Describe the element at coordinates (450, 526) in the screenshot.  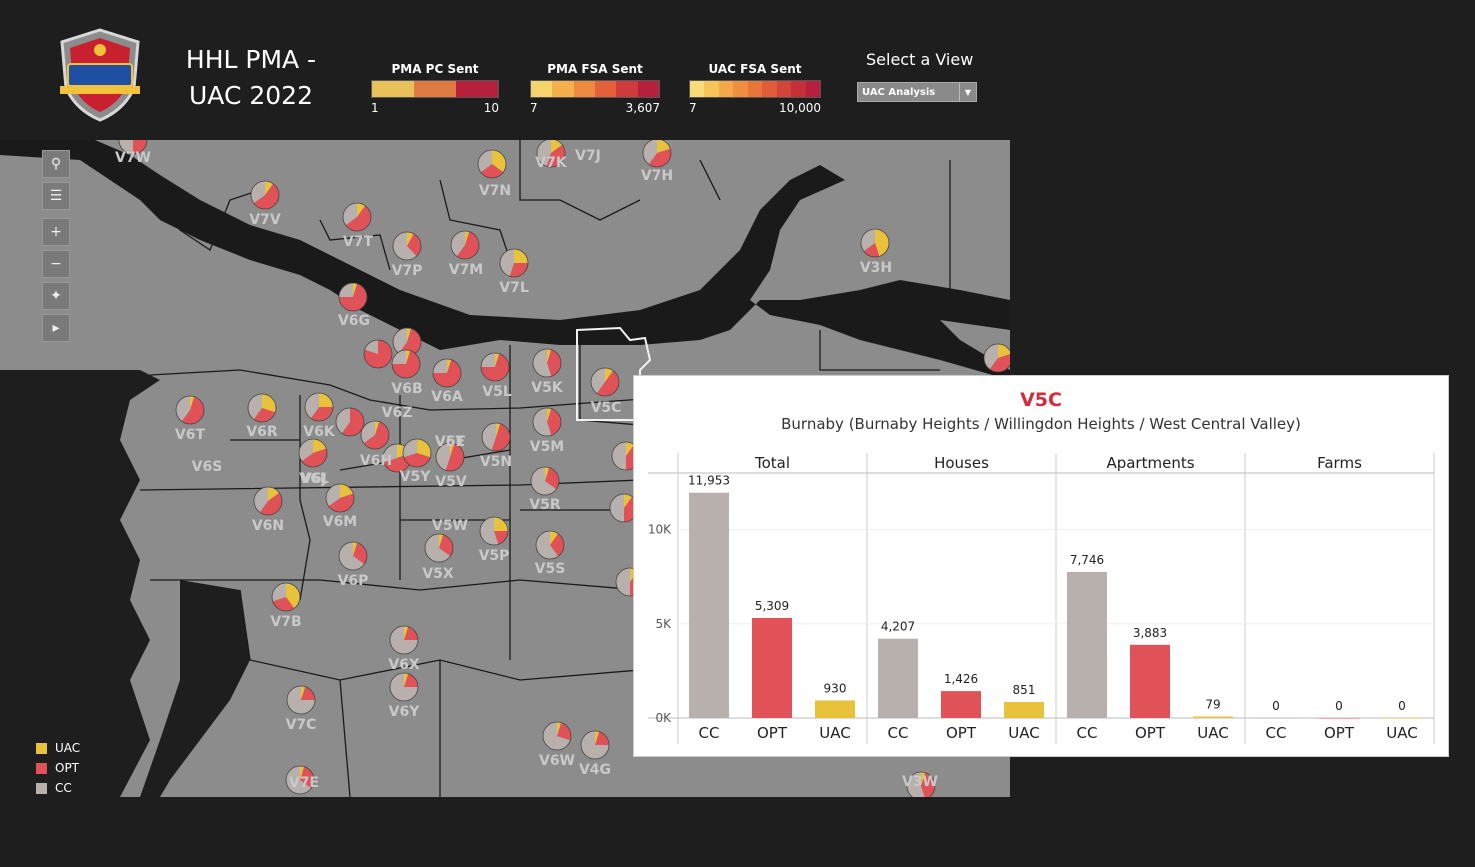
I see `fsa-label: V5W` at that location.